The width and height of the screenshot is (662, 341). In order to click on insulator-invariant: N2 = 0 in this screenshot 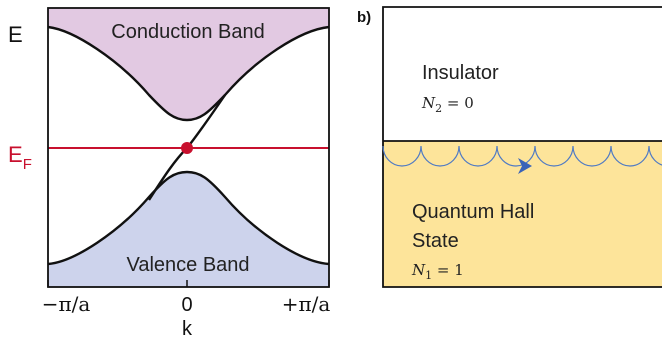, I will do `click(447, 104)`.